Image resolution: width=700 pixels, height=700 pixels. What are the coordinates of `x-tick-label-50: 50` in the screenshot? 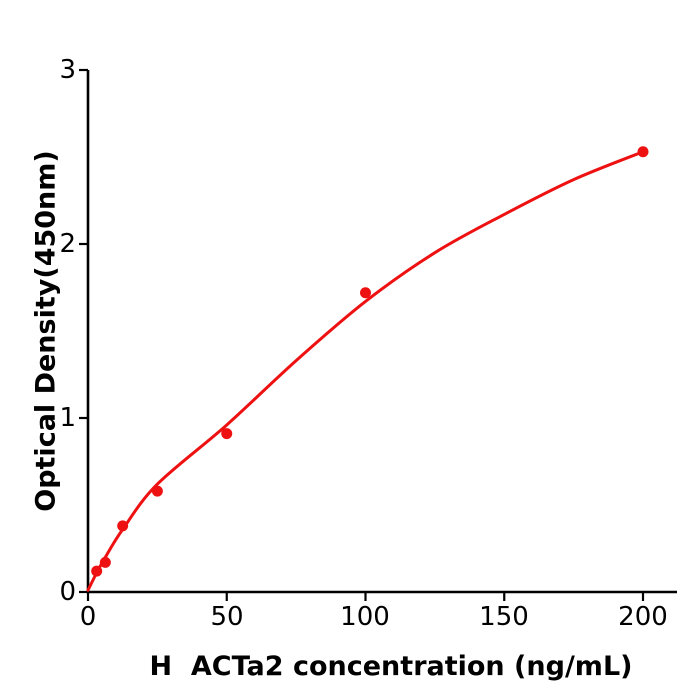 It's located at (227, 617).